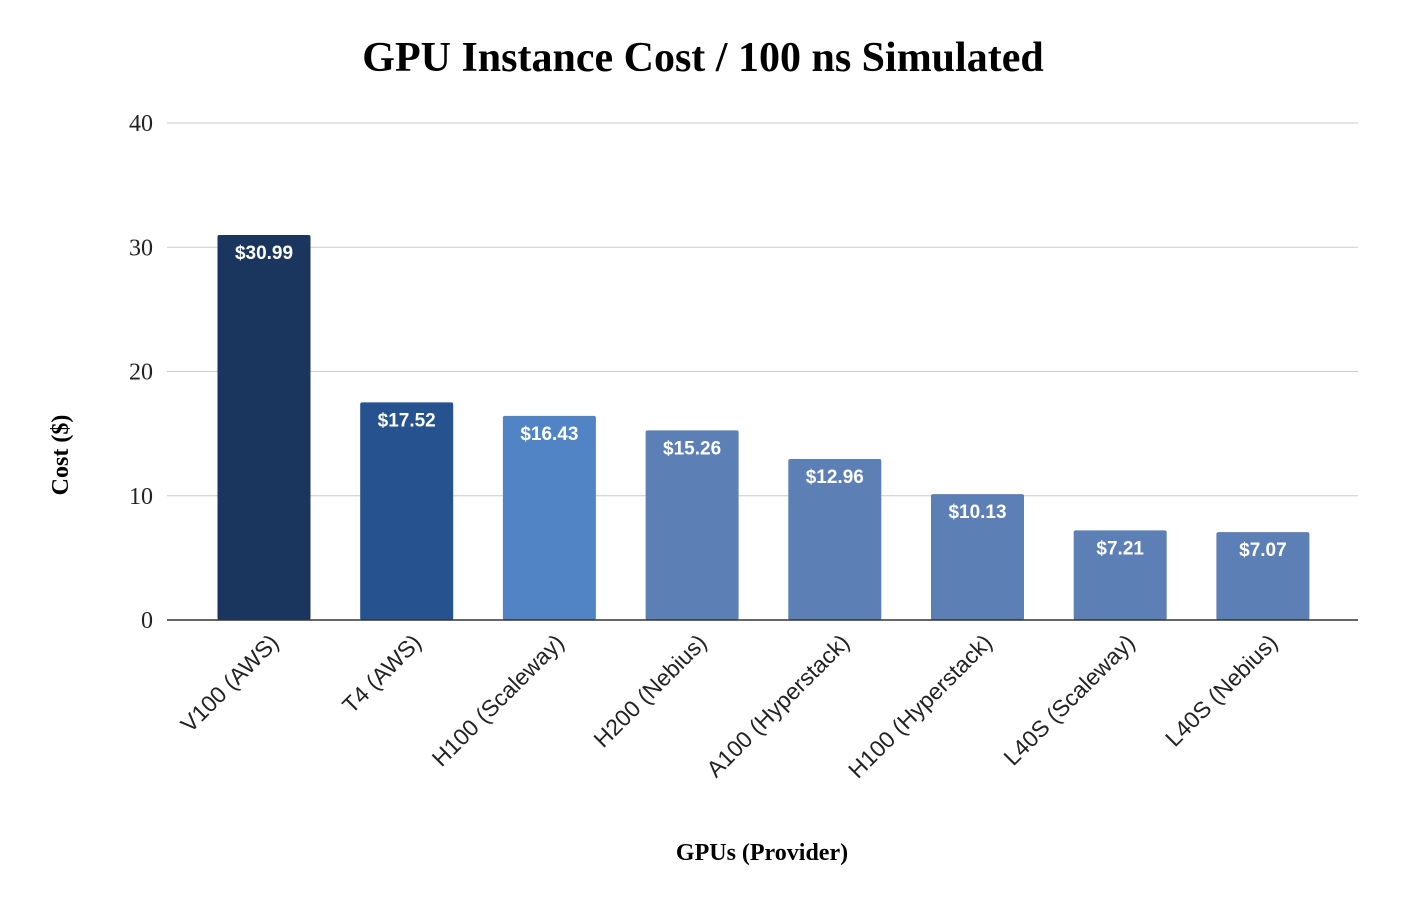 This screenshot has height=910, width=1412. I want to click on data-label: $7.07, so click(1263, 550).